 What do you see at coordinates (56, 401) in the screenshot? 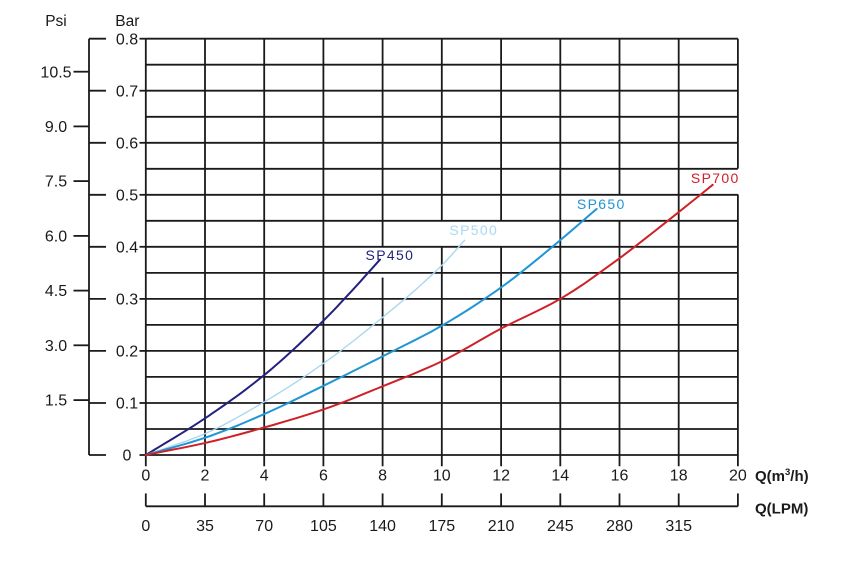
I see `svg-text: 1.5` at bounding box center [56, 401].